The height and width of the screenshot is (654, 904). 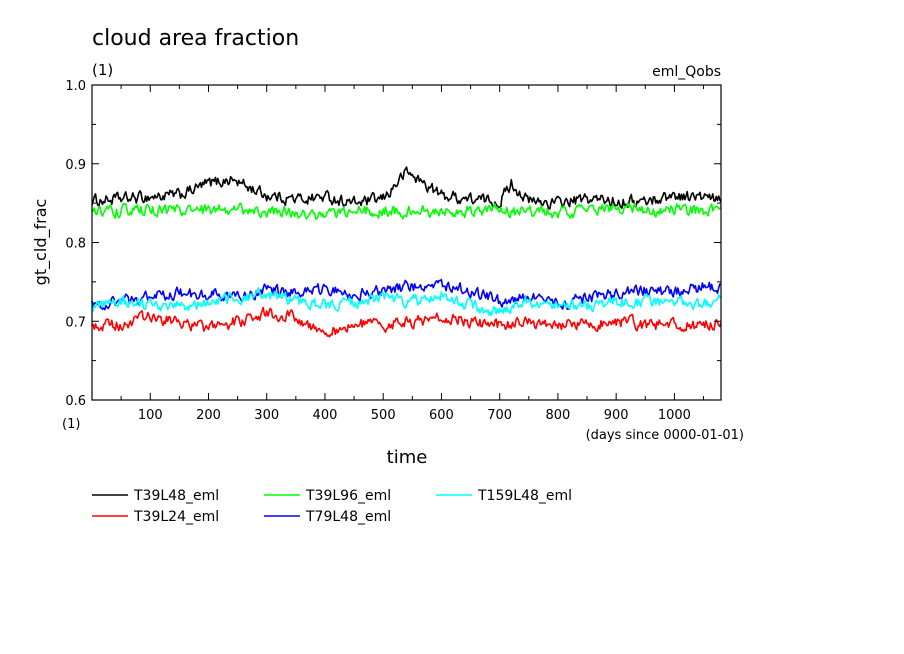 What do you see at coordinates (499, 415) in the screenshot?
I see `x-tick-label: 700` at bounding box center [499, 415].